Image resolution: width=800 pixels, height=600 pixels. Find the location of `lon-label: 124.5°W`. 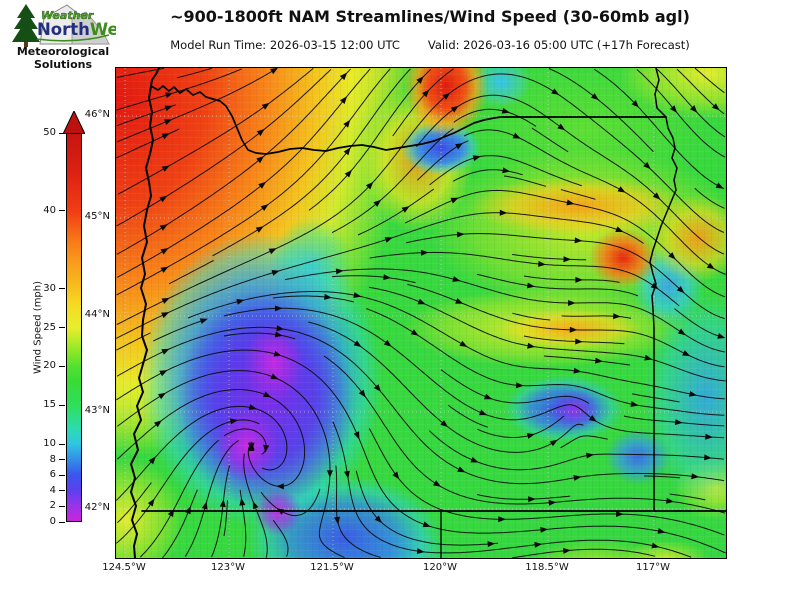

lon-label: 124.5°W is located at coordinates (124, 567).